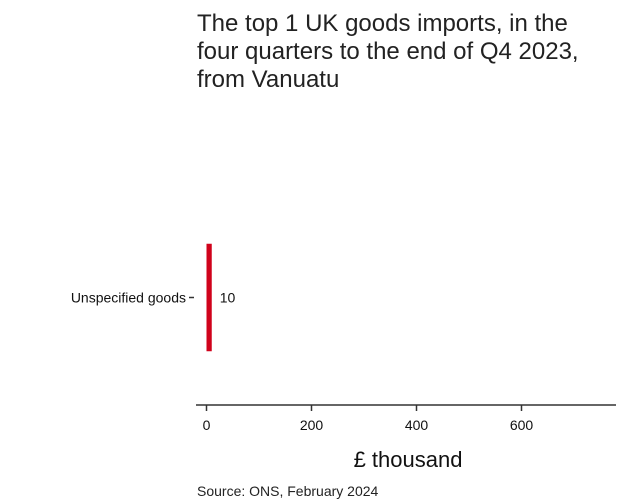 This screenshot has width=619, height=504. Describe the element at coordinates (288, 491) in the screenshot. I see `source-note: Source: ONS, February 2024` at that location.